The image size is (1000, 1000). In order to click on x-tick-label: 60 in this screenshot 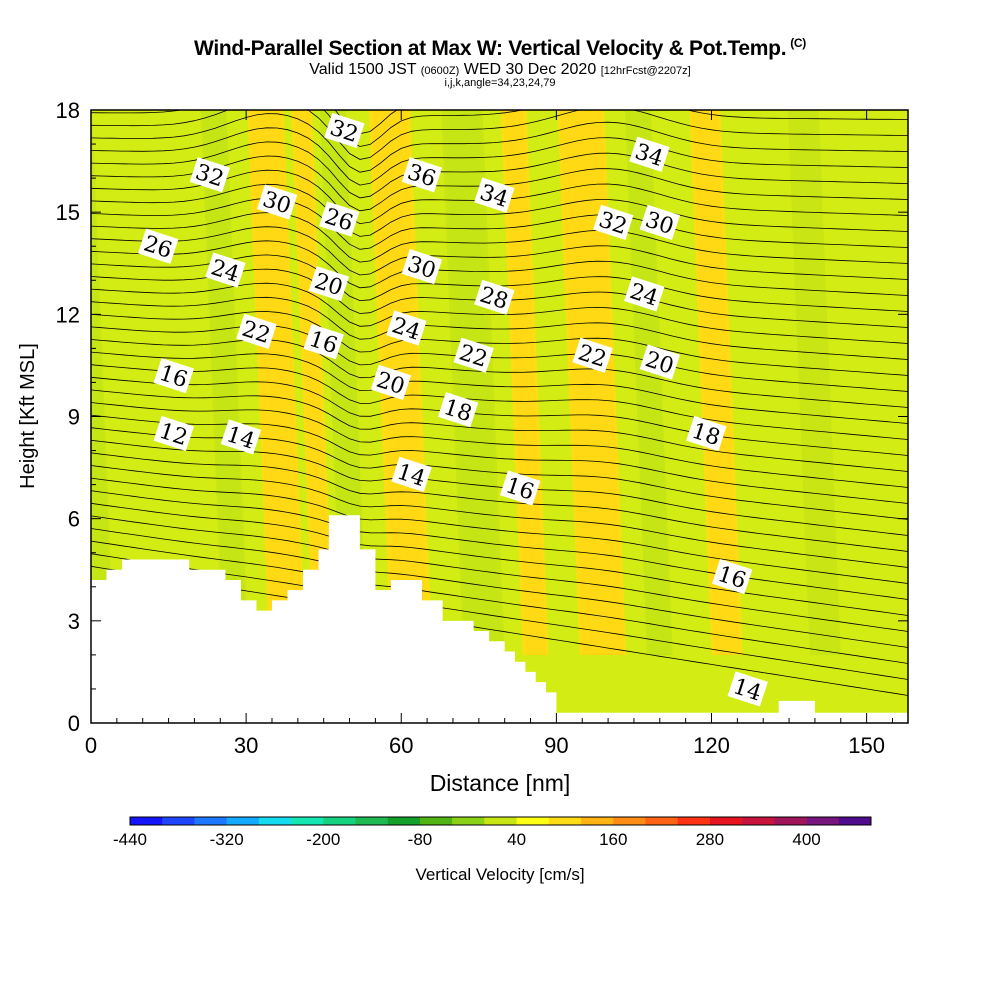, I will do `click(401, 745)`.